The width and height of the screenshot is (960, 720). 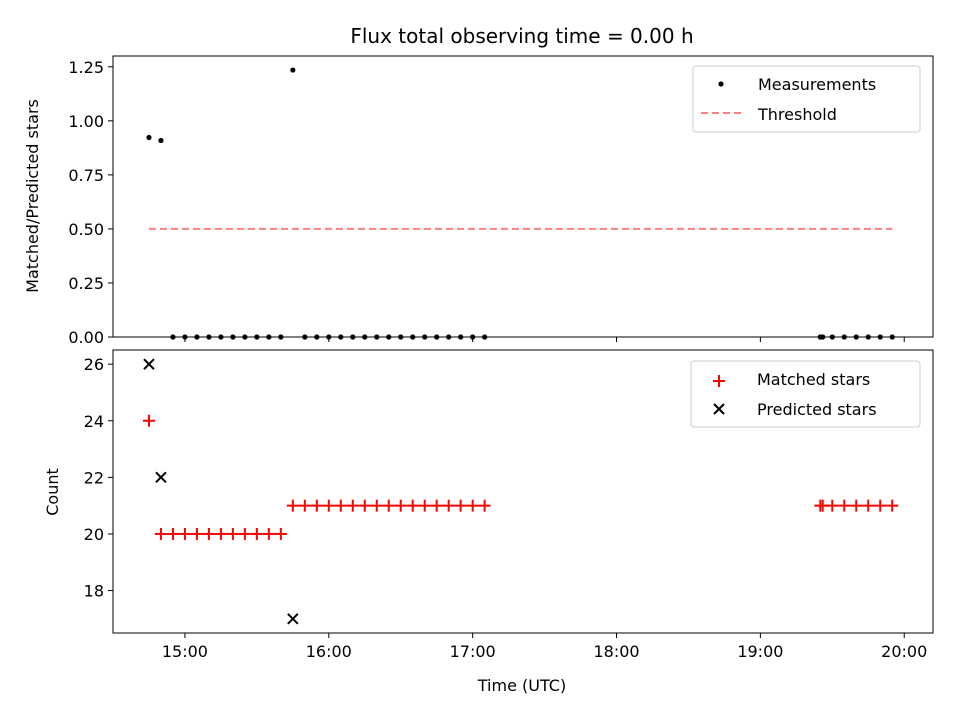 What do you see at coordinates (94, 534) in the screenshot?
I see `ytick-label: 20` at bounding box center [94, 534].